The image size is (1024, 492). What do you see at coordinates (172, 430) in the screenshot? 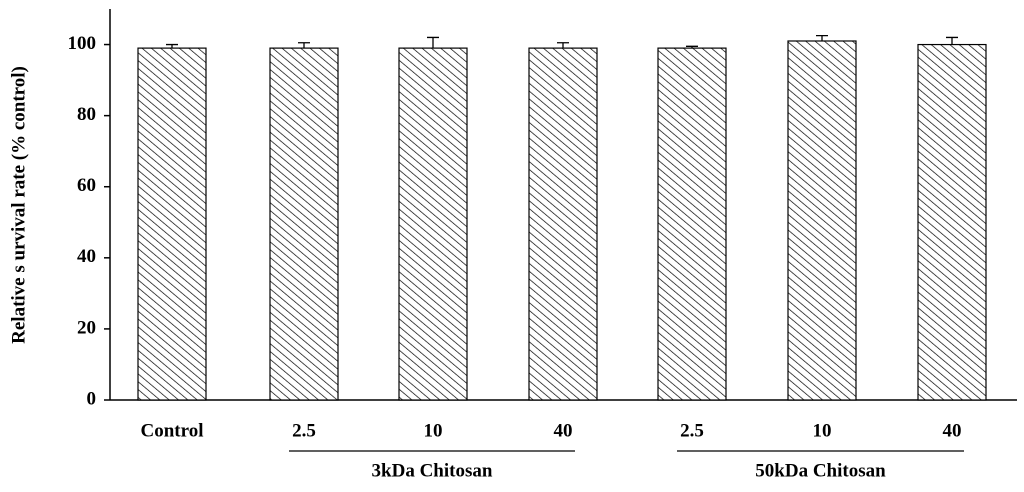
I see `x-tick-label: Control` at bounding box center [172, 430].